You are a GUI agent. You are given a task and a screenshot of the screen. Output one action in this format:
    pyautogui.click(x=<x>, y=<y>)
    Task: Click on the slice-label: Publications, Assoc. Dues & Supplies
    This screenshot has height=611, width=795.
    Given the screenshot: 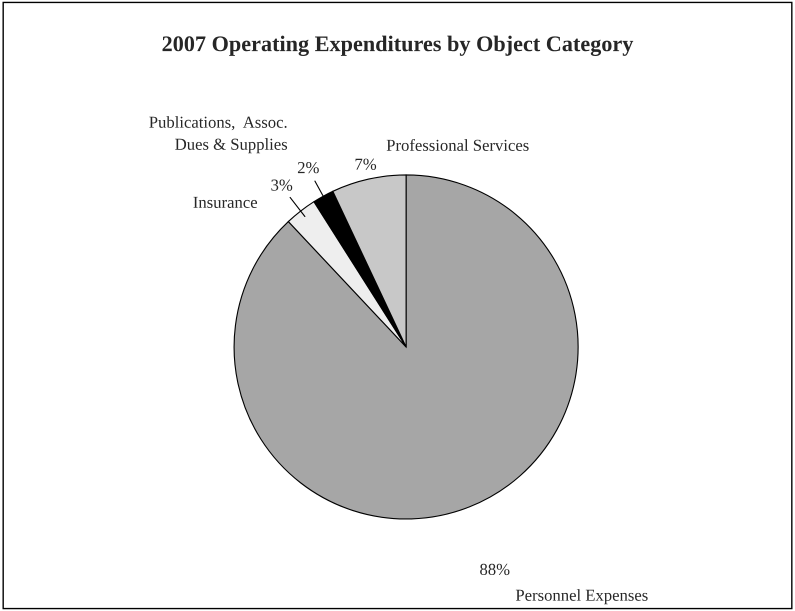 What is the action you would take?
    pyautogui.click(x=218, y=135)
    